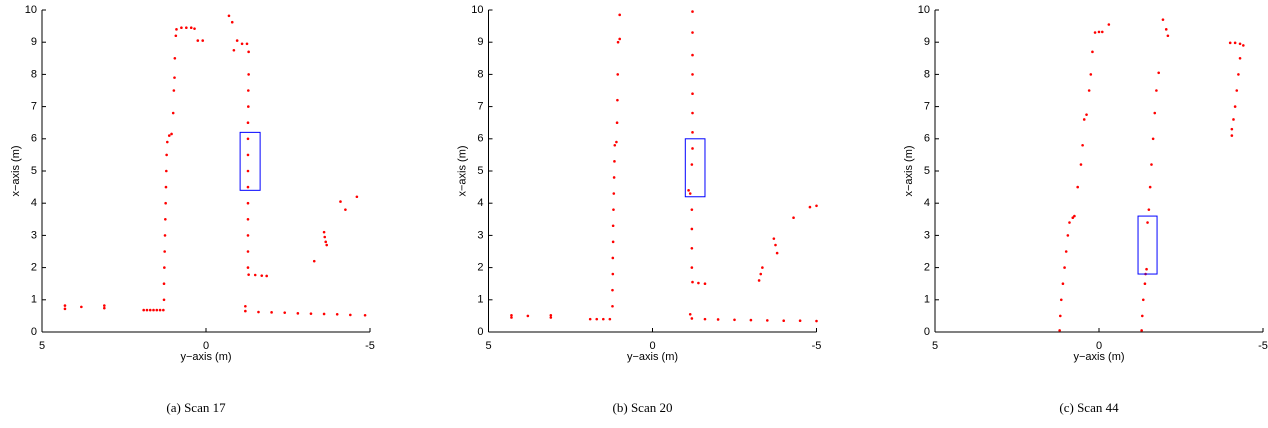 The image size is (1268, 428). I want to click on caption: (b) Scan 20, so click(643, 407).